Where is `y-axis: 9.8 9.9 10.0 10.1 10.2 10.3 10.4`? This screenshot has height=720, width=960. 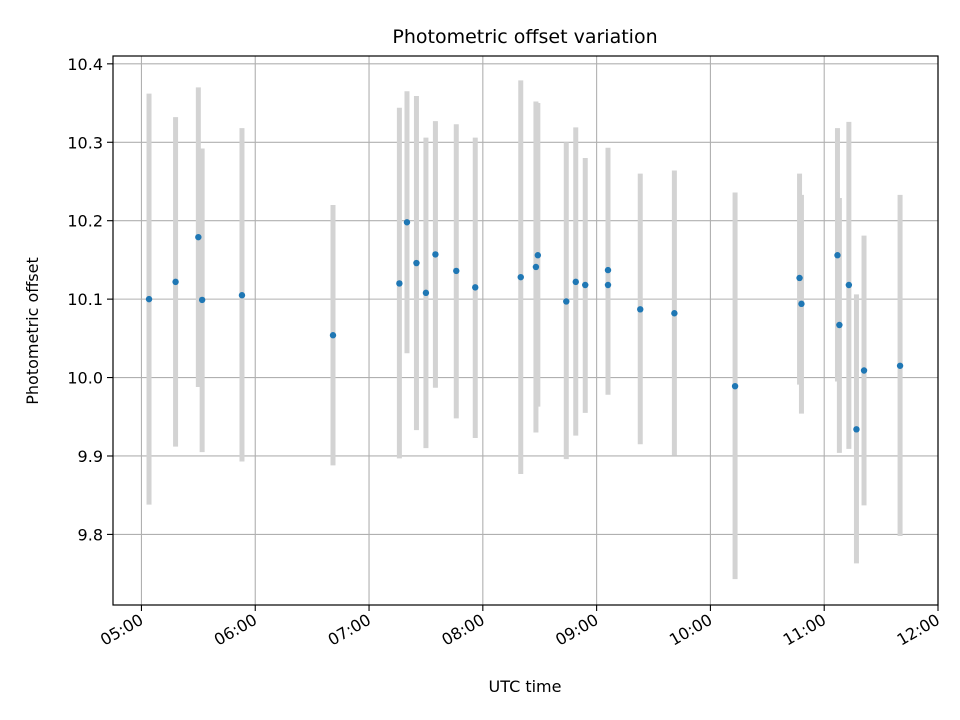
y-axis: 9.8 9.9 10.0 10.1 10.2 10.3 10.4 is located at coordinates (90, 299).